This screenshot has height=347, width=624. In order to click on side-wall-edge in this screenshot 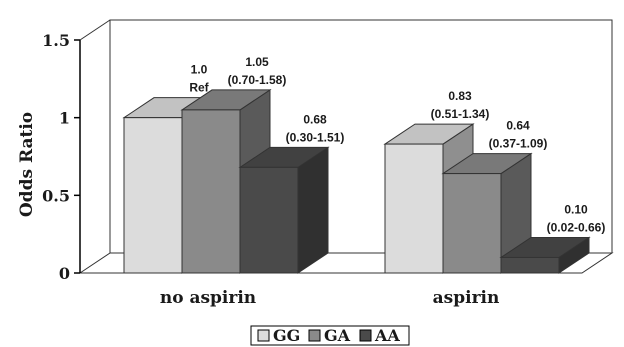, I will do `click(95, 30)`.